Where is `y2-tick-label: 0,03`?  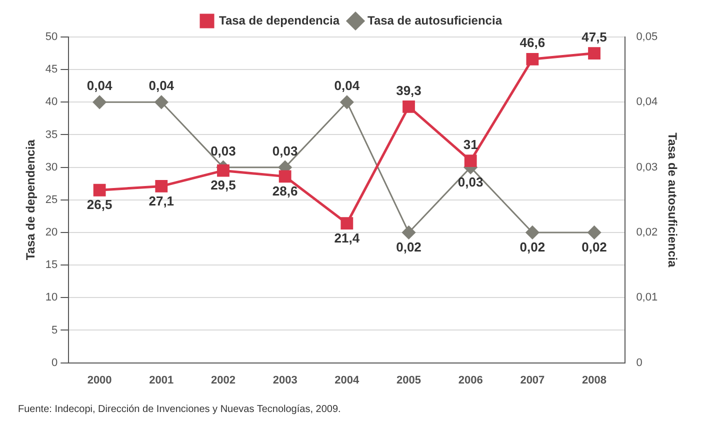 y2-tick-label: 0,03 is located at coordinates (647, 167).